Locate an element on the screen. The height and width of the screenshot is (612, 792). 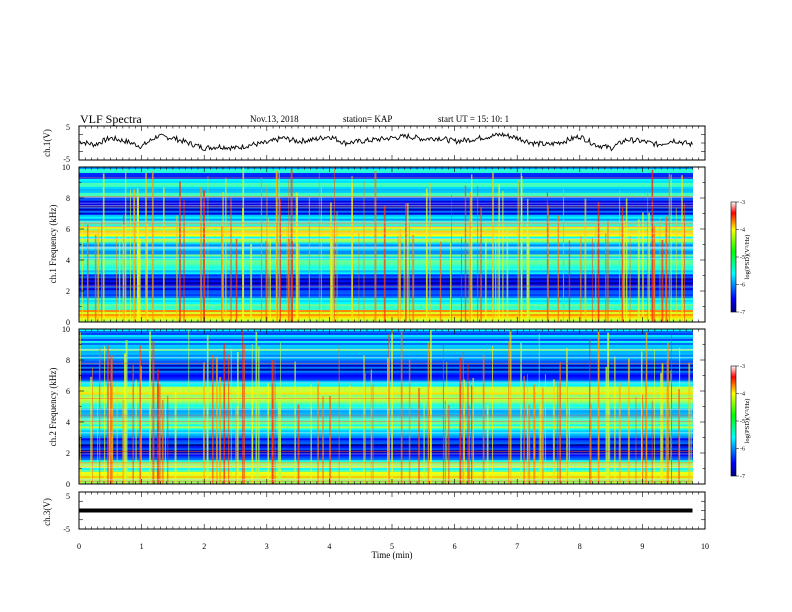
ch1-ylabel: ch.1(V) is located at coordinates (47, 143).